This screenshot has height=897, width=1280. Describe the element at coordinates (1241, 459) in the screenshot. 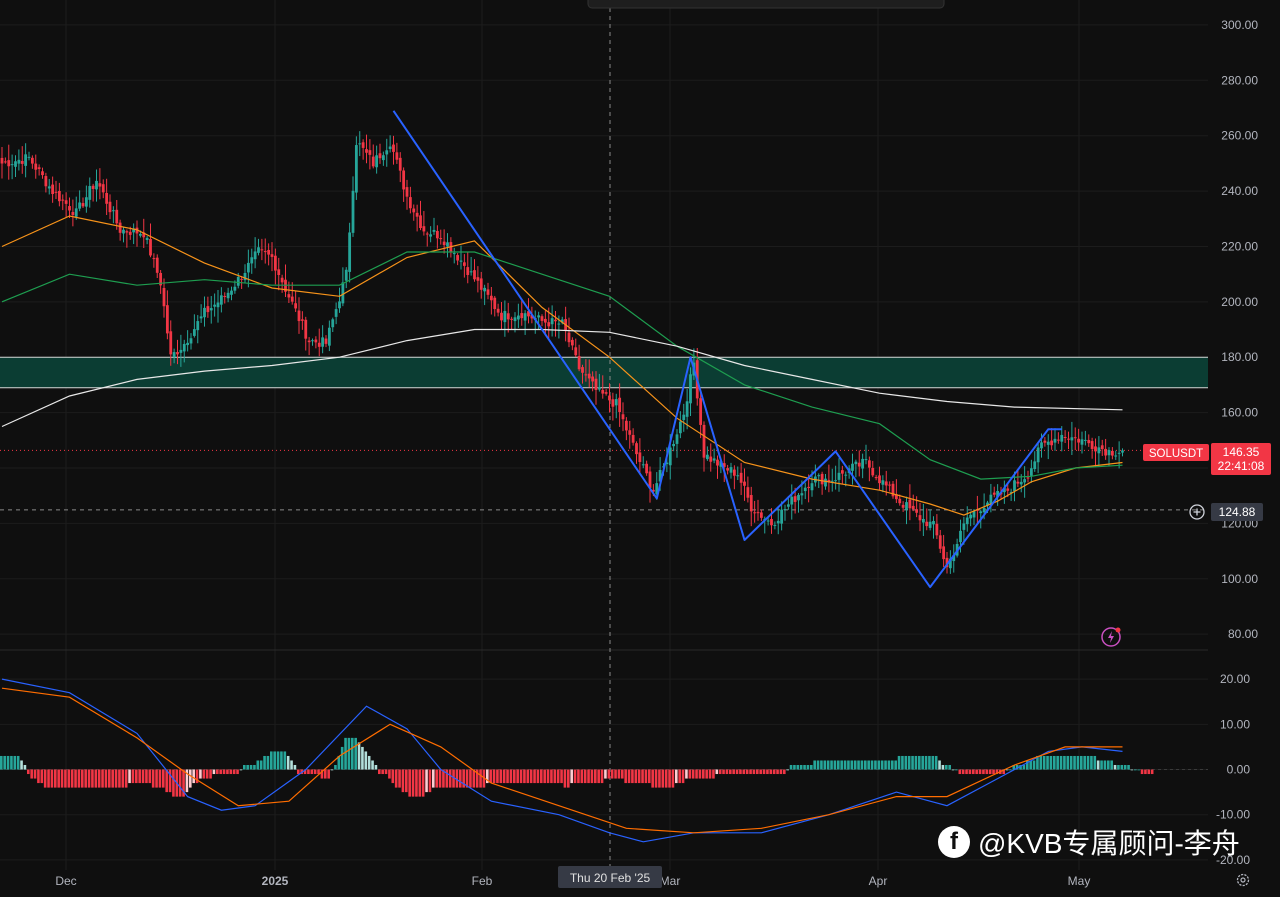

I see `price-tag-bg` at that location.